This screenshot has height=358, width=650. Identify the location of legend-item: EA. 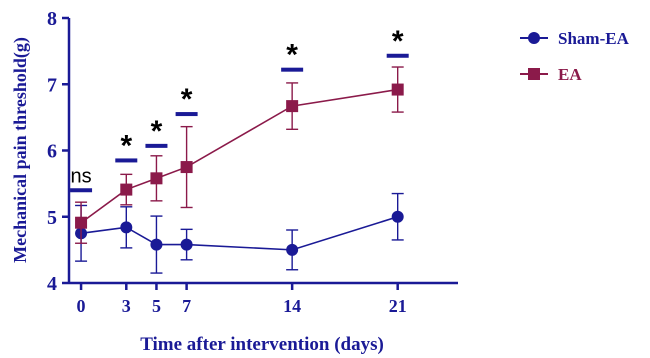
(551, 74).